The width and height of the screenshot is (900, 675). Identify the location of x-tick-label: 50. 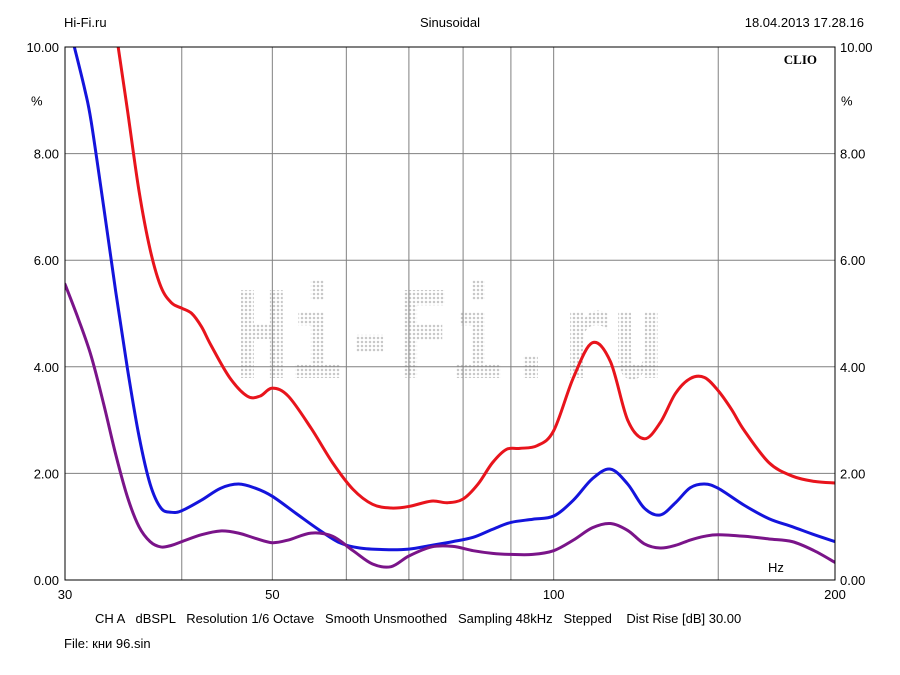
(272, 594).